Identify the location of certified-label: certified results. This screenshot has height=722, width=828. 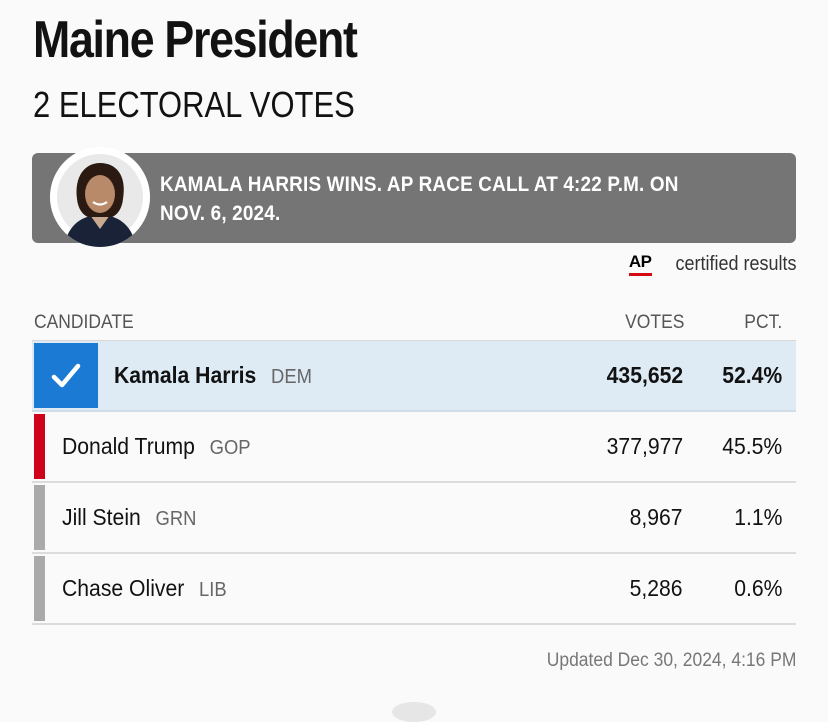
(735, 263).